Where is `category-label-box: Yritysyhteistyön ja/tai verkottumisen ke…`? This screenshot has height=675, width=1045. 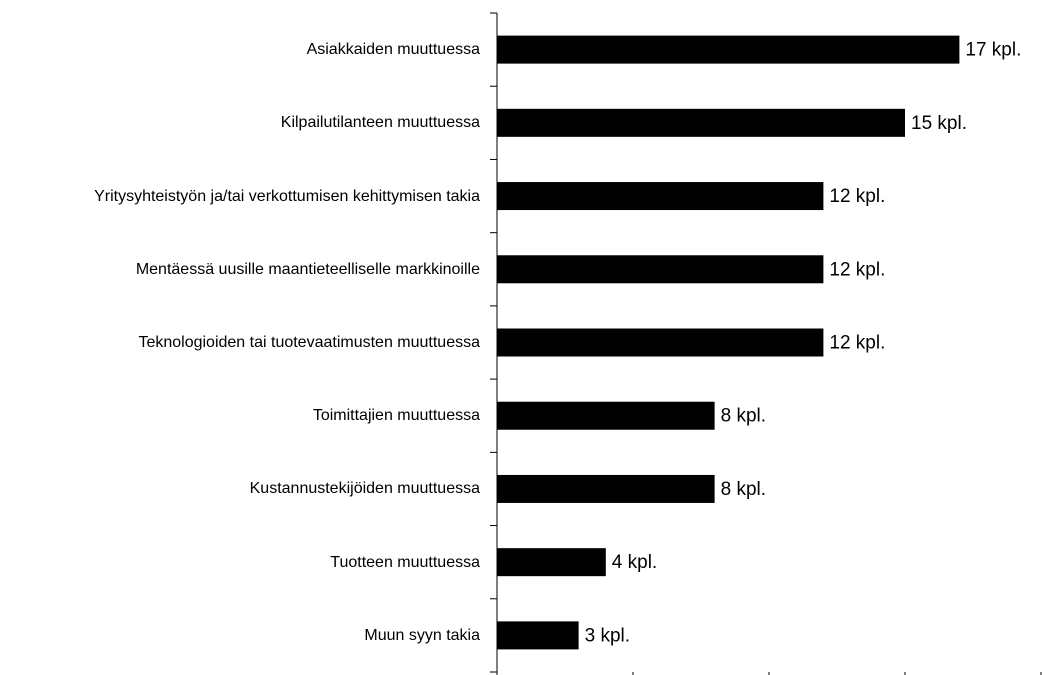
category-label-box: Yritysyhteistyön ja/tai verkottumisen ke… is located at coordinates (240, 195).